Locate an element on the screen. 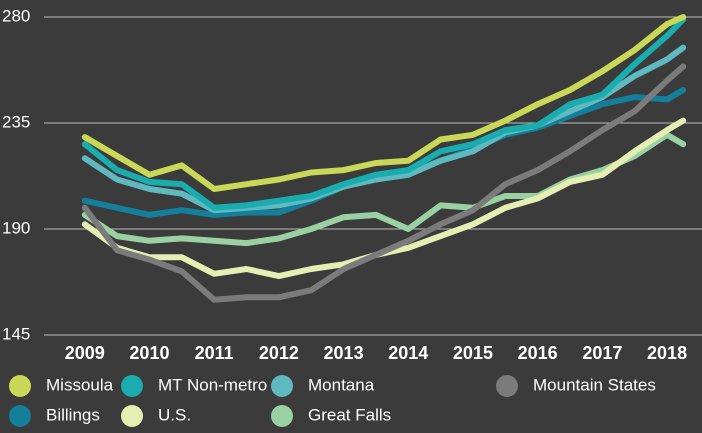 The height and width of the screenshot is (433, 702). legend-label: Montana is located at coordinates (341, 384).